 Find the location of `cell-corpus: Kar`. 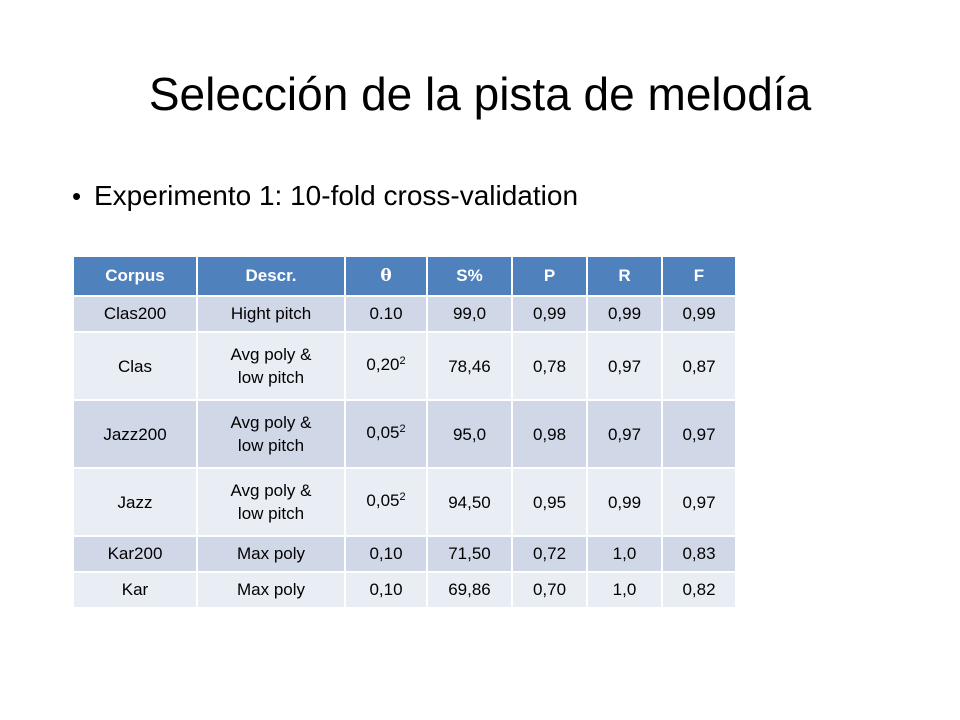

cell-corpus: Kar is located at coordinates (135, 590).